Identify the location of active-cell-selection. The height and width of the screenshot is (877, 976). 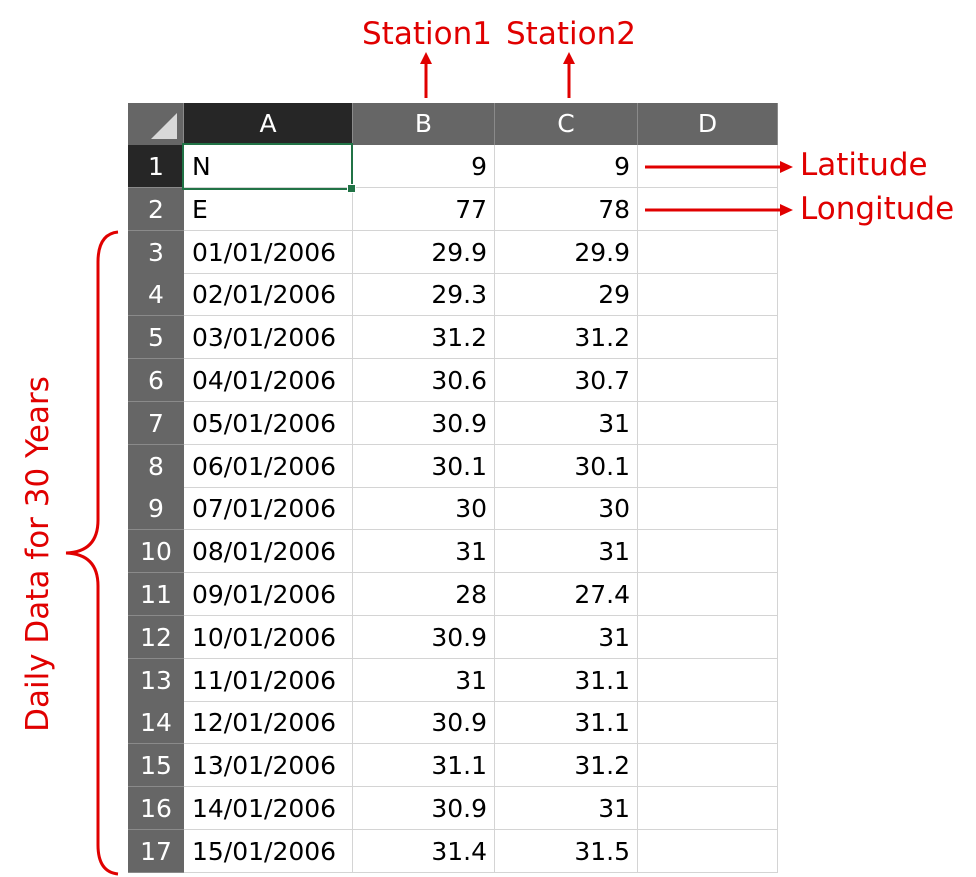
(269, 168).